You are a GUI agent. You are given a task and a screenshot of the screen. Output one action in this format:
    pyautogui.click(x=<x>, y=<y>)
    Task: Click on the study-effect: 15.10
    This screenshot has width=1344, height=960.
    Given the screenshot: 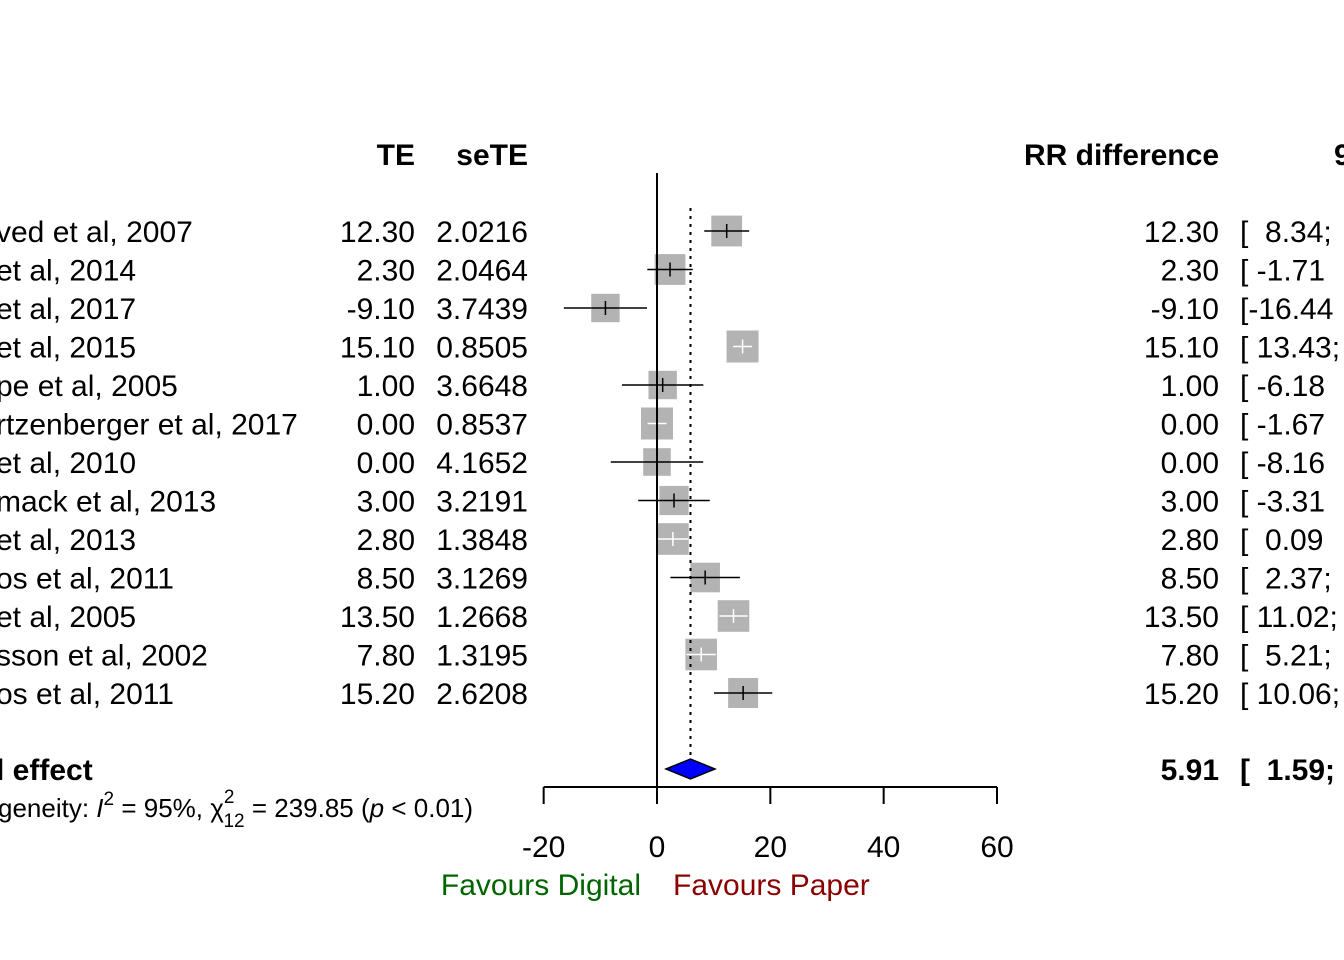 What is the action you would take?
    pyautogui.click(x=1181, y=348)
    